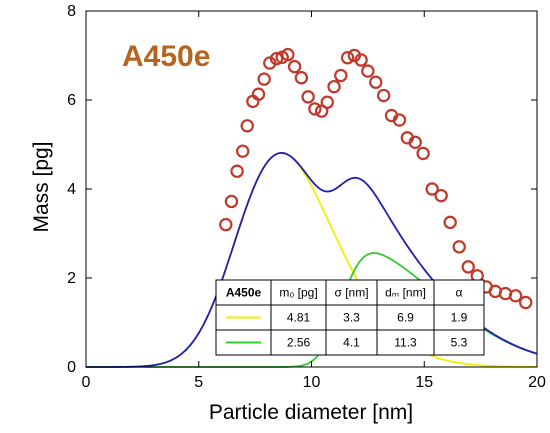  I want to click on y-tick-label: 2, so click(71, 278).